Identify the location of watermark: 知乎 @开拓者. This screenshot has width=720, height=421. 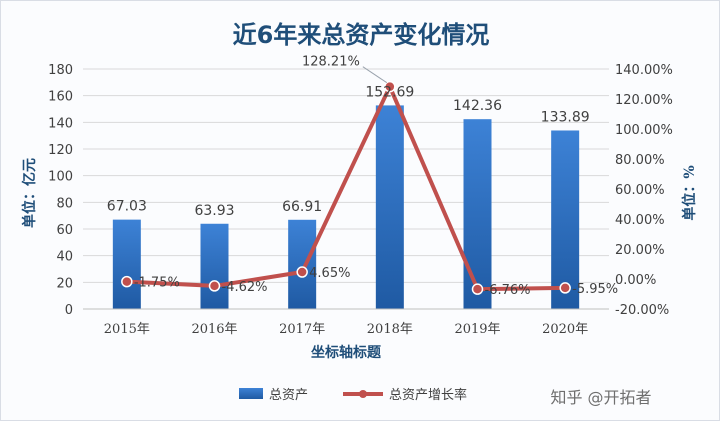
(600, 397).